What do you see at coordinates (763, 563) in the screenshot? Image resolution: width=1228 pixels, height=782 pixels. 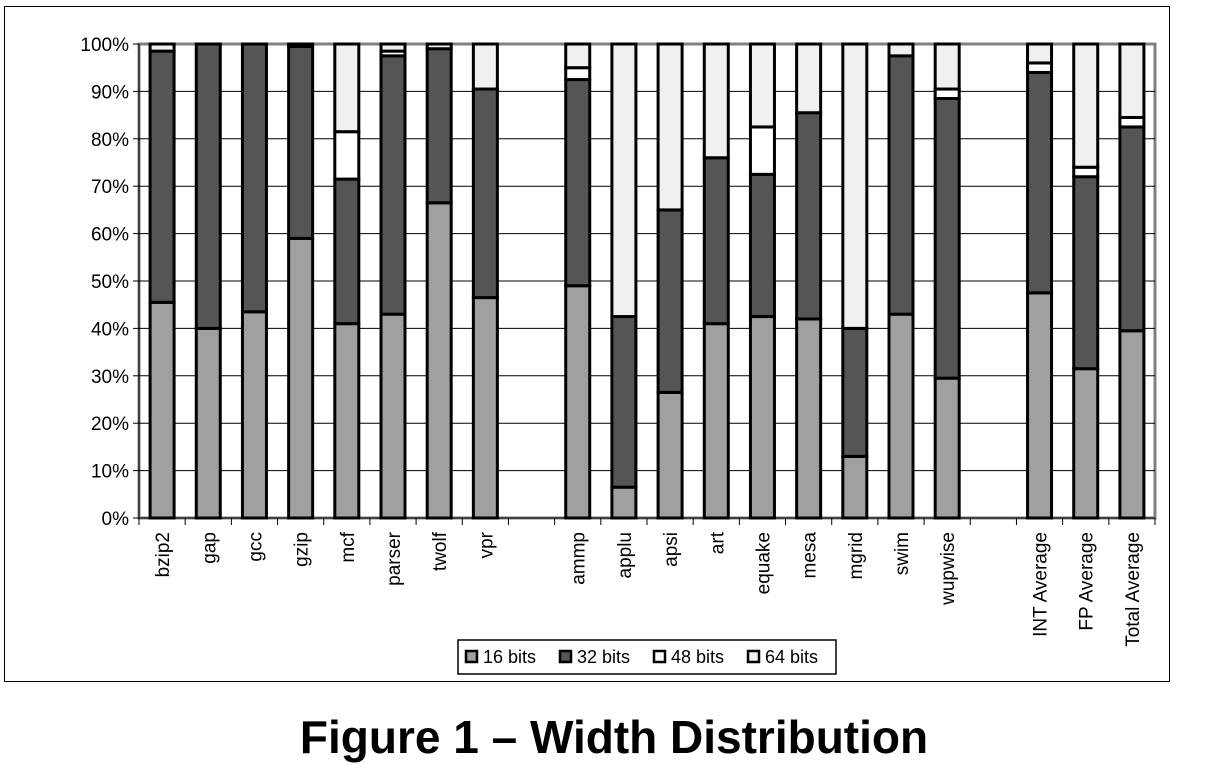 I see `x-tick-label: equake` at bounding box center [763, 563].